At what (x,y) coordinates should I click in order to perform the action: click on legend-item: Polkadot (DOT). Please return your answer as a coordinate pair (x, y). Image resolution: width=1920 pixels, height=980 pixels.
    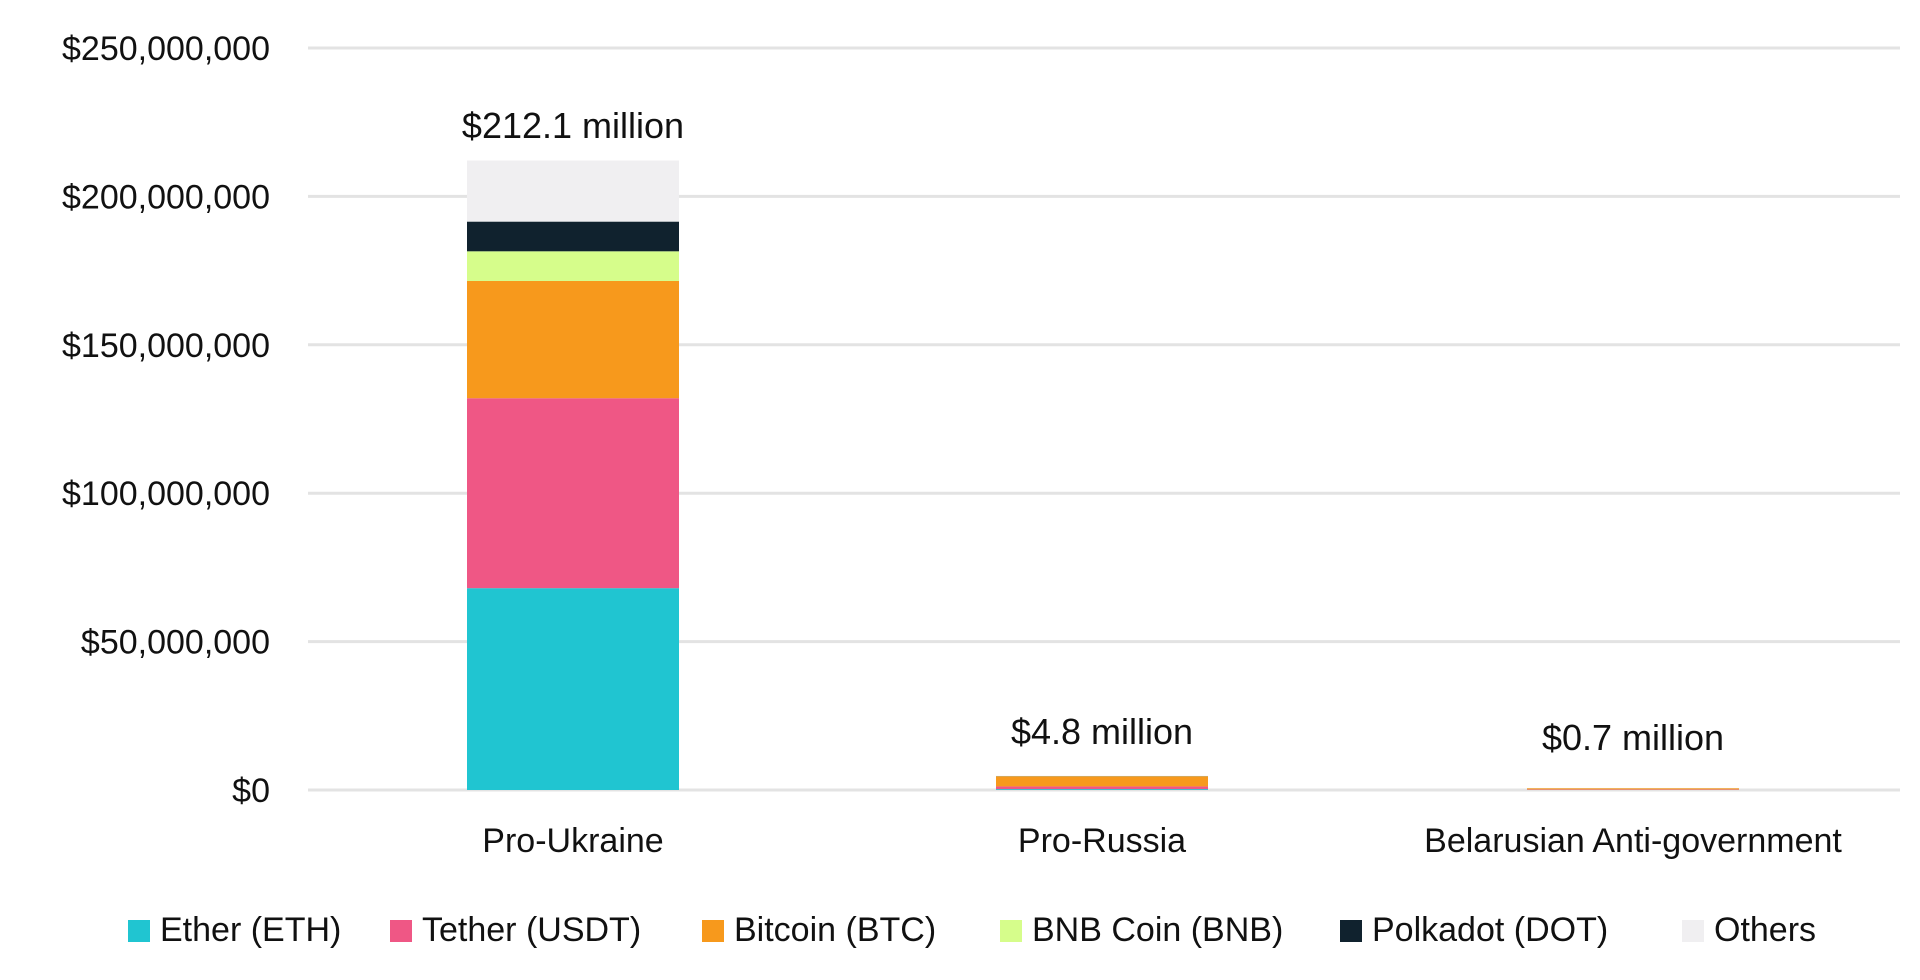
    Looking at the image, I should click on (1474, 930).